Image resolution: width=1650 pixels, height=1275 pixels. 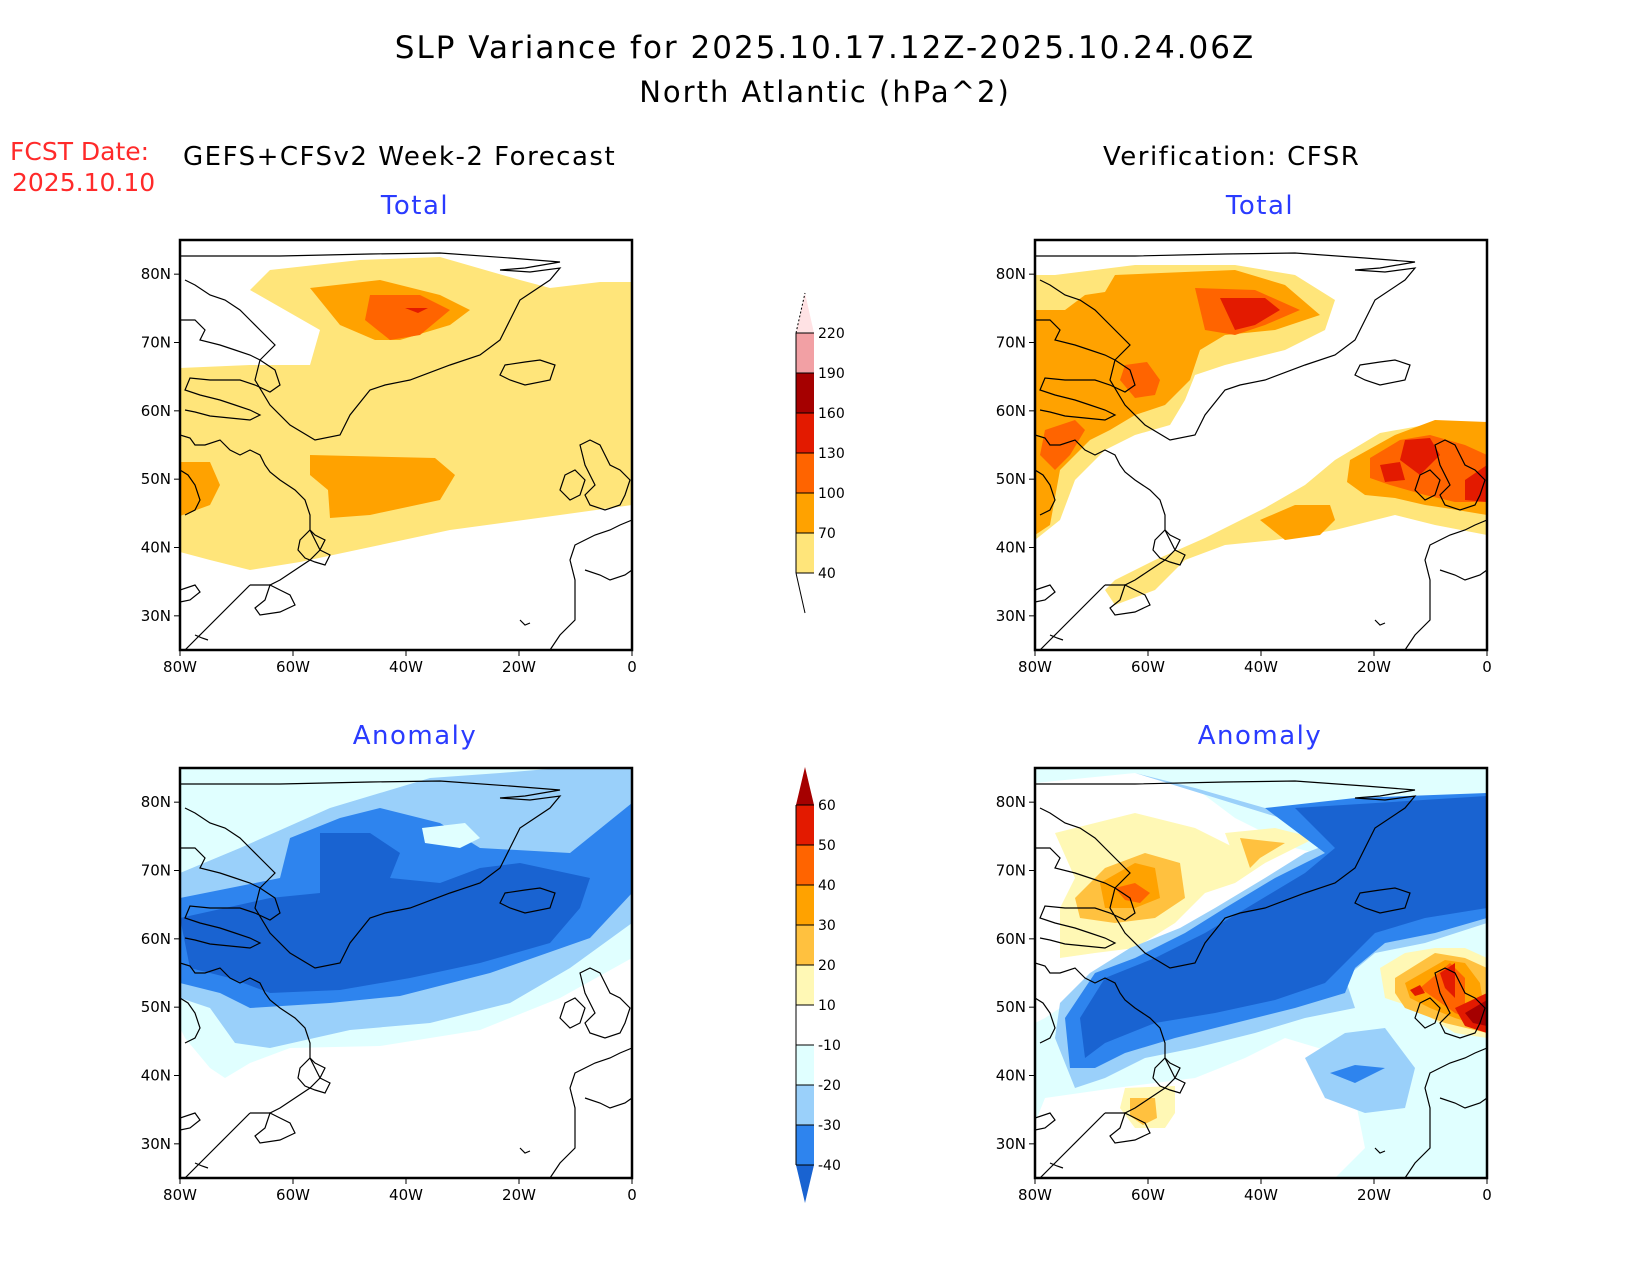 What do you see at coordinates (1261, 973) in the screenshot?
I see `panel-verification-anomaly` at bounding box center [1261, 973].